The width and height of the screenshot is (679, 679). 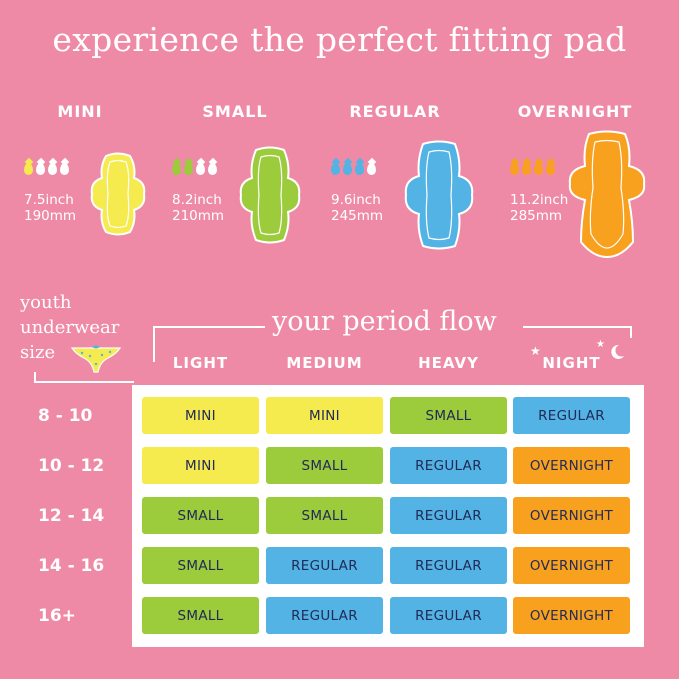 What do you see at coordinates (395, 111) in the screenshot?
I see `pad-name-regular: REGULAR` at bounding box center [395, 111].